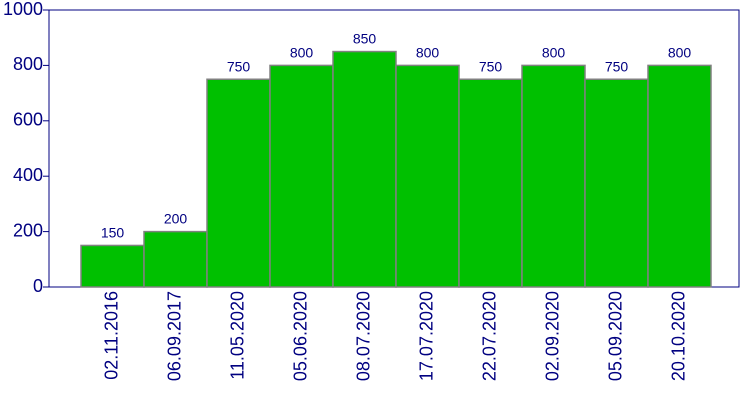 The height and width of the screenshot is (400, 750). I want to click on y-tick-label: 800, so click(28, 64).